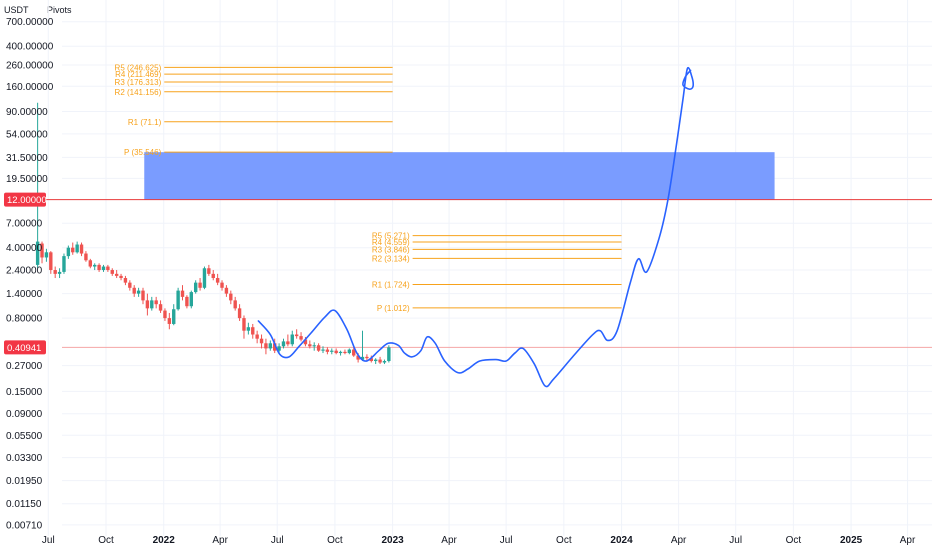  Describe the element at coordinates (30, 47) in the screenshot. I see `y-tick-label: 400.00000` at that location.